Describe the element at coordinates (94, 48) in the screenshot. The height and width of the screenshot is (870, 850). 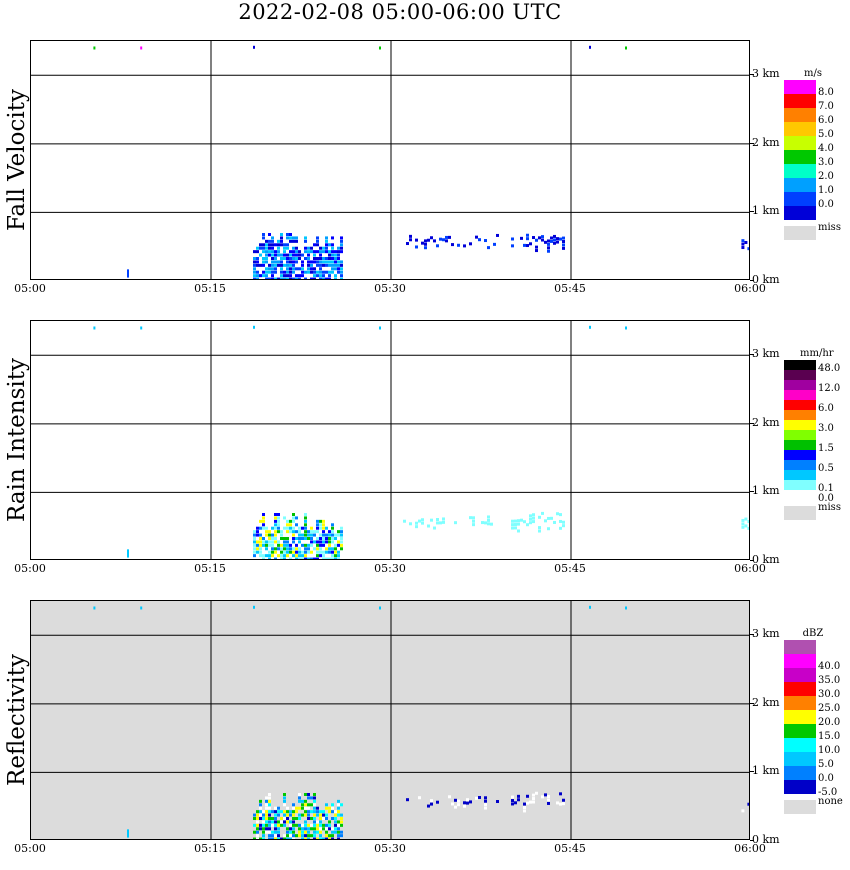
I see `isolated-mark` at that location.